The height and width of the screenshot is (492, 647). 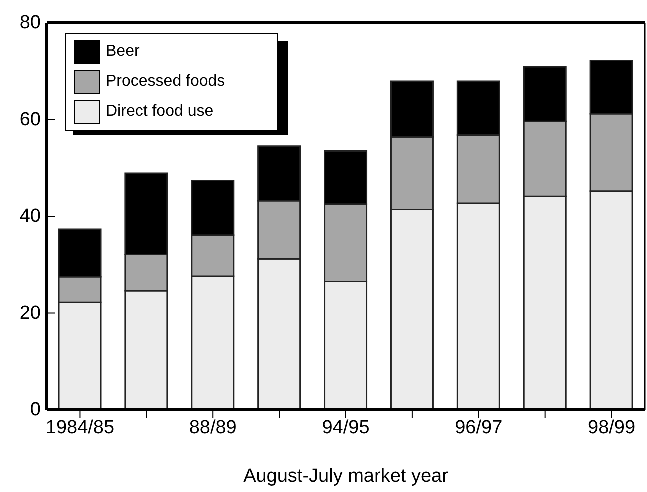 I want to click on y-tick-label: 40, so click(x=30, y=216).